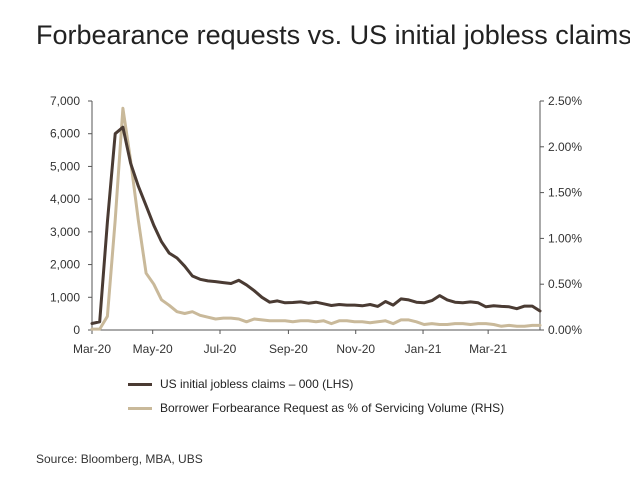 The width and height of the screenshot is (630, 480). What do you see at coordinates (140, 384) in the screenshot?
I see `legend-swatch-jobless-claims` at bounding box center [140, 384].